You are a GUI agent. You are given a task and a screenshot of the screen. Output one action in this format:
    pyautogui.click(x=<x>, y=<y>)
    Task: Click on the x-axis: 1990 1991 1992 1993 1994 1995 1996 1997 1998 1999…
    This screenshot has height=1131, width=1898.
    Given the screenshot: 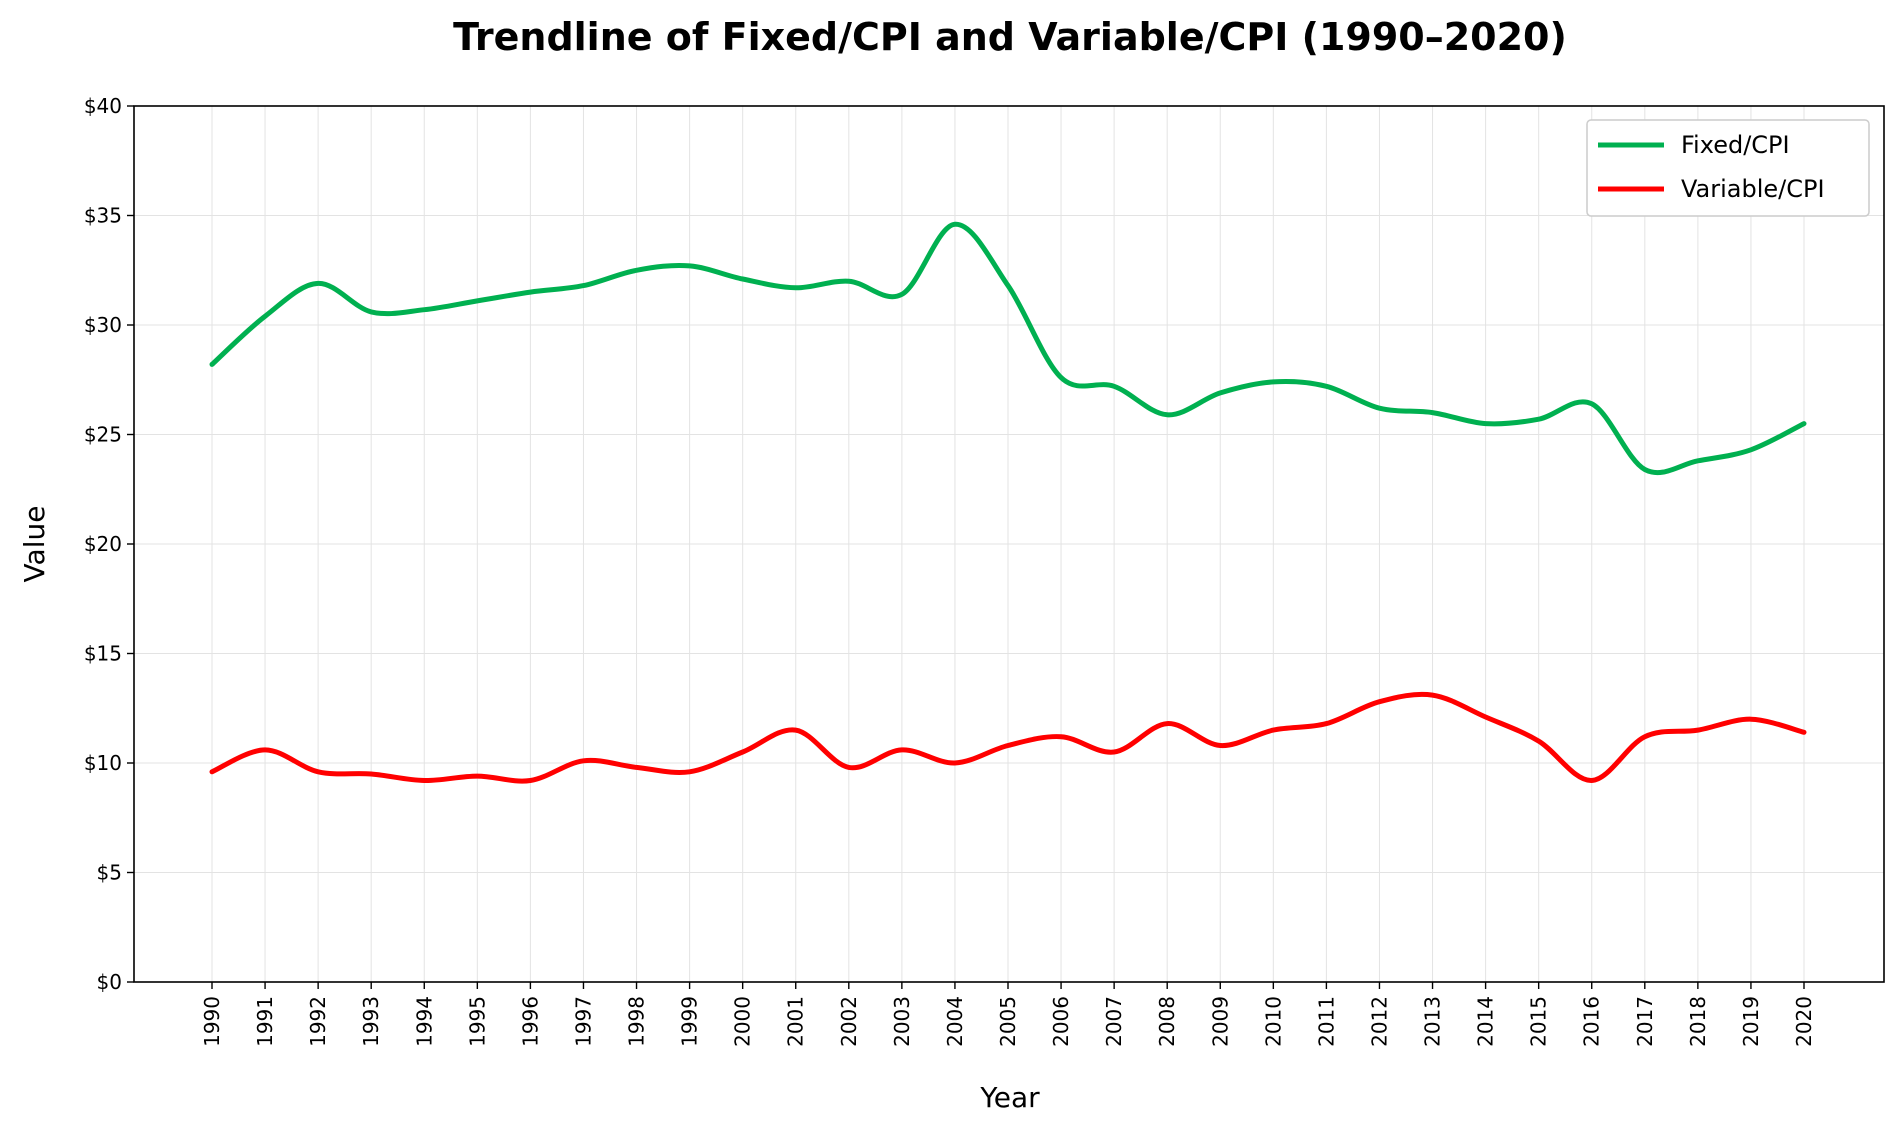 What is the action you would take?
    pyautogui.click(x=1008, y=1014)
    